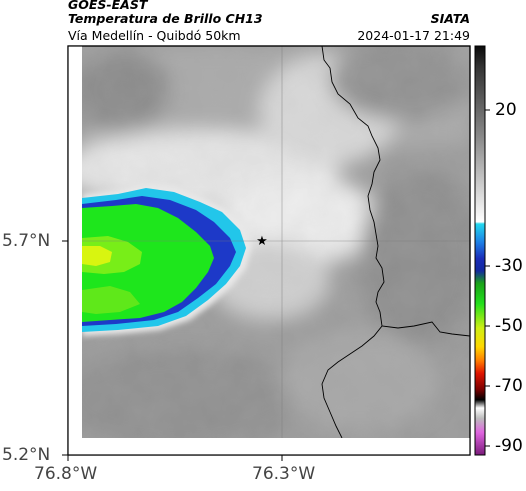 This screenshot has height=491, width=526. What do you see at coordinates (509, 266) in the screenshot?
I see `colorbar-tick-label: -30` at bounding box center [509, 266].